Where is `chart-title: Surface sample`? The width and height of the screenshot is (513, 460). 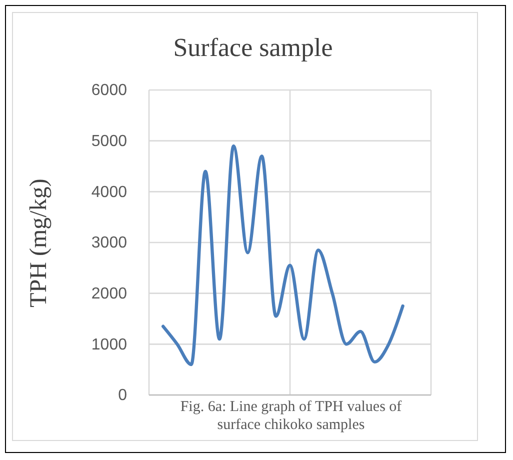
chart-title: Surface sample is located at coordinates (253, 47).